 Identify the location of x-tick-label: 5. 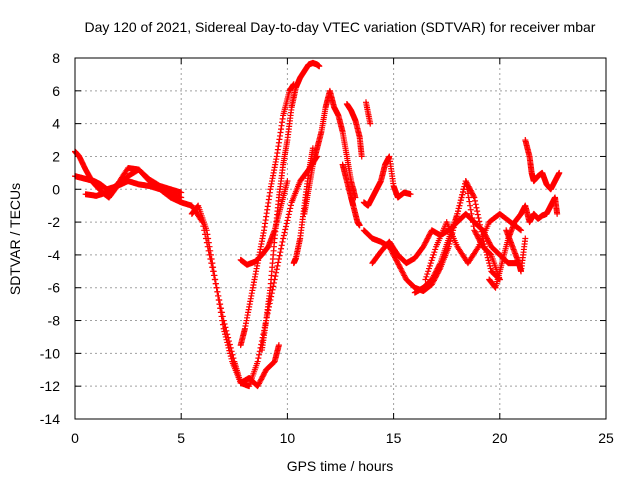
(181, 438).